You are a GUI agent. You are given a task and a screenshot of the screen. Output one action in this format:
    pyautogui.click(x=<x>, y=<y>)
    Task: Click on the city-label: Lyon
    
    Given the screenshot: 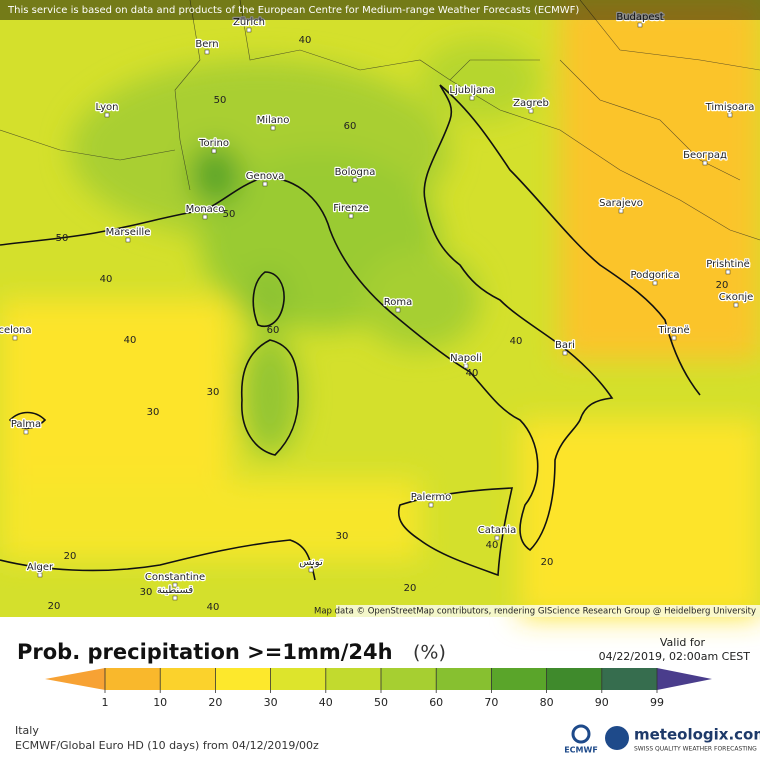 What is the action you would take?
    pyautogui.click(x=106, y=107)
    